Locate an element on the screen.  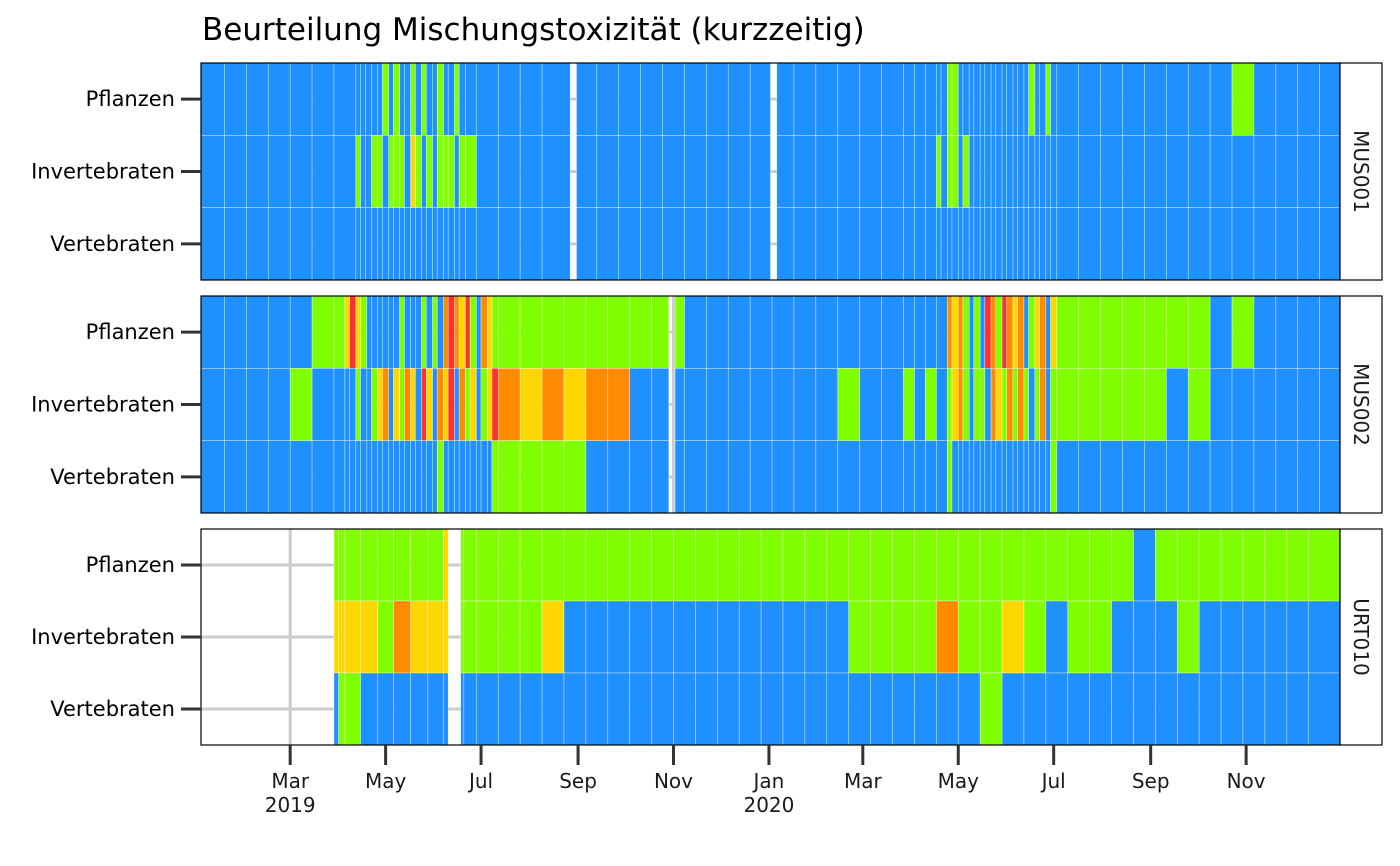
y-tick-label: Vertebraten is located at coordinates (112, 709).